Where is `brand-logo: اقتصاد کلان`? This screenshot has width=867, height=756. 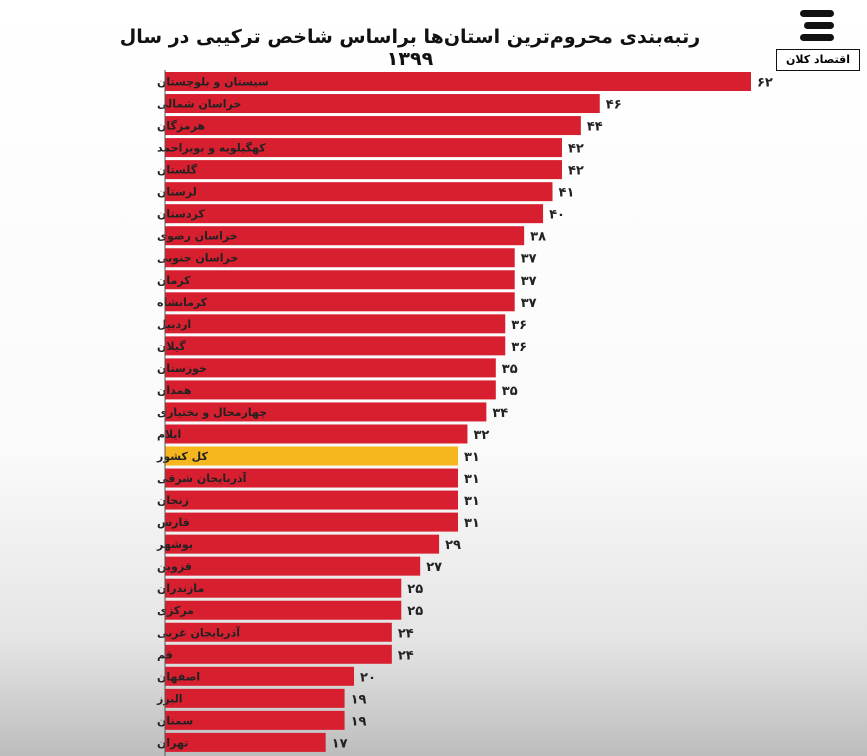 brand-logo: اقتصاد کلان is located at coordinates (819, 41).